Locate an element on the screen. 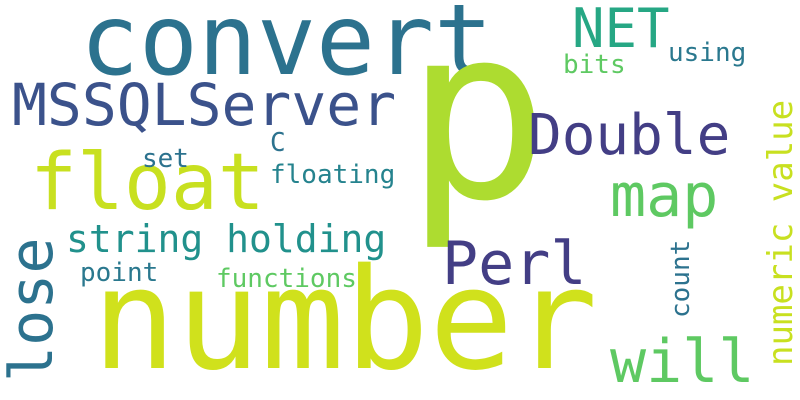 The width and height of the screenshot is (800, 400). word-point: point is located at coordinates (119, 273).